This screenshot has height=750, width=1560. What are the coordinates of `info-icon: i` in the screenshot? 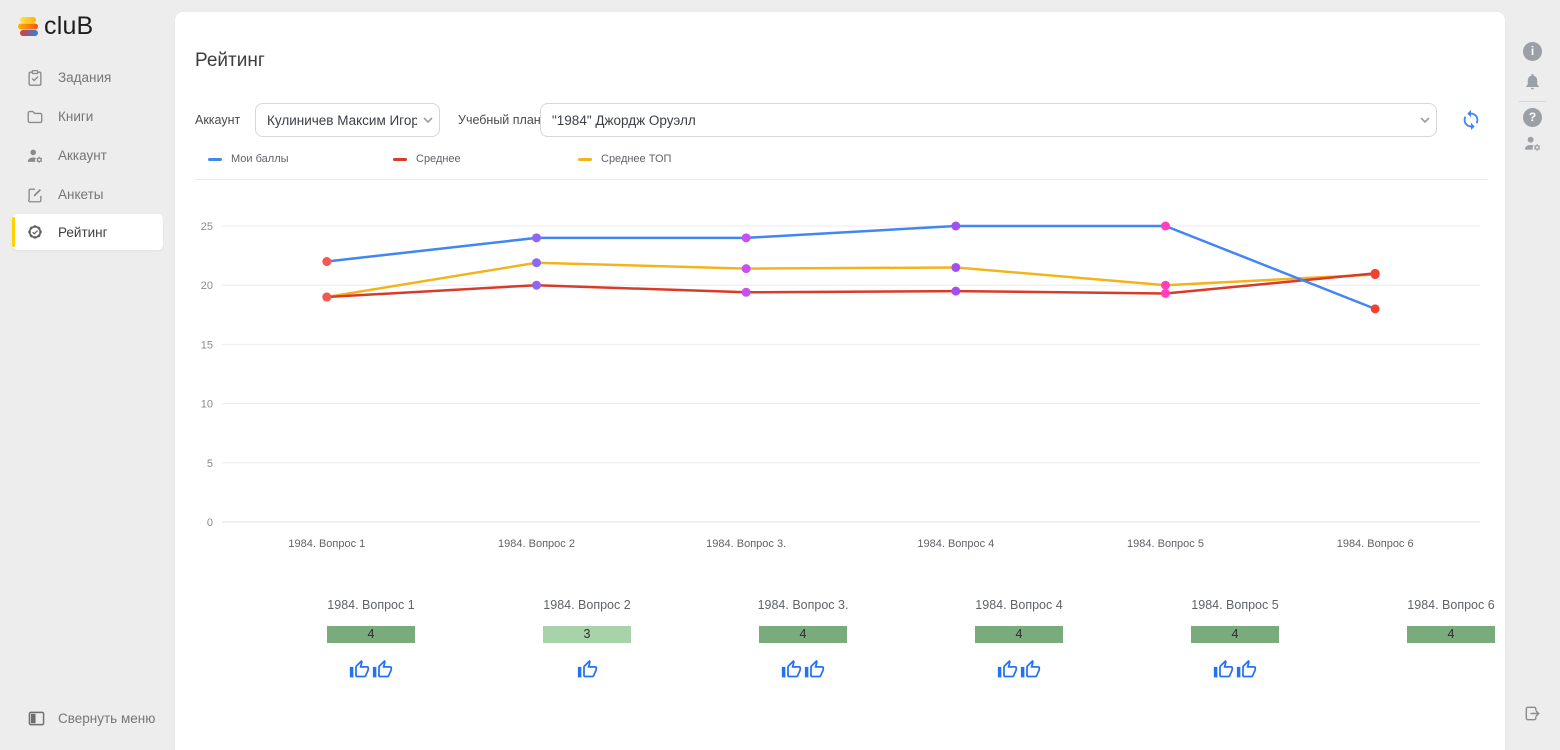 It's located at (1532, 51).